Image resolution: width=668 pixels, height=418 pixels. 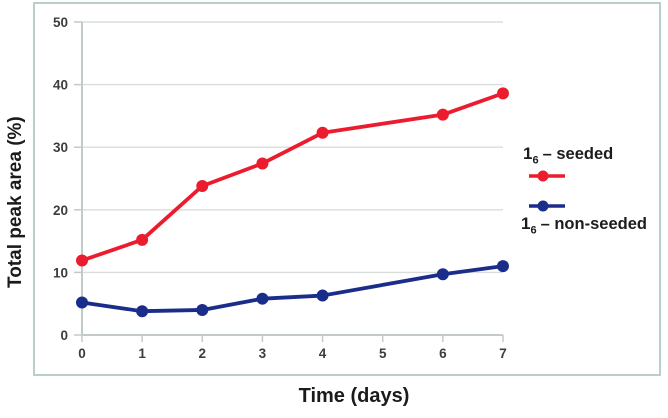 What do you see at coordinates (60, 147) in the screenshot?
I see `y-tick-label: 30` at bounding box center [60, 147].